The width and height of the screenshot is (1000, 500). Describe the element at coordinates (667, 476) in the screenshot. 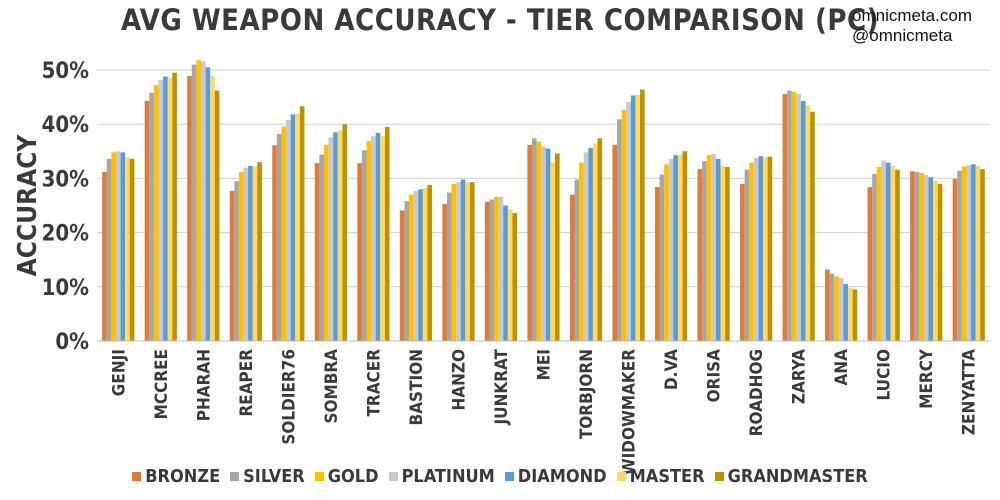

I see `legend-label: MASTER` at that location.